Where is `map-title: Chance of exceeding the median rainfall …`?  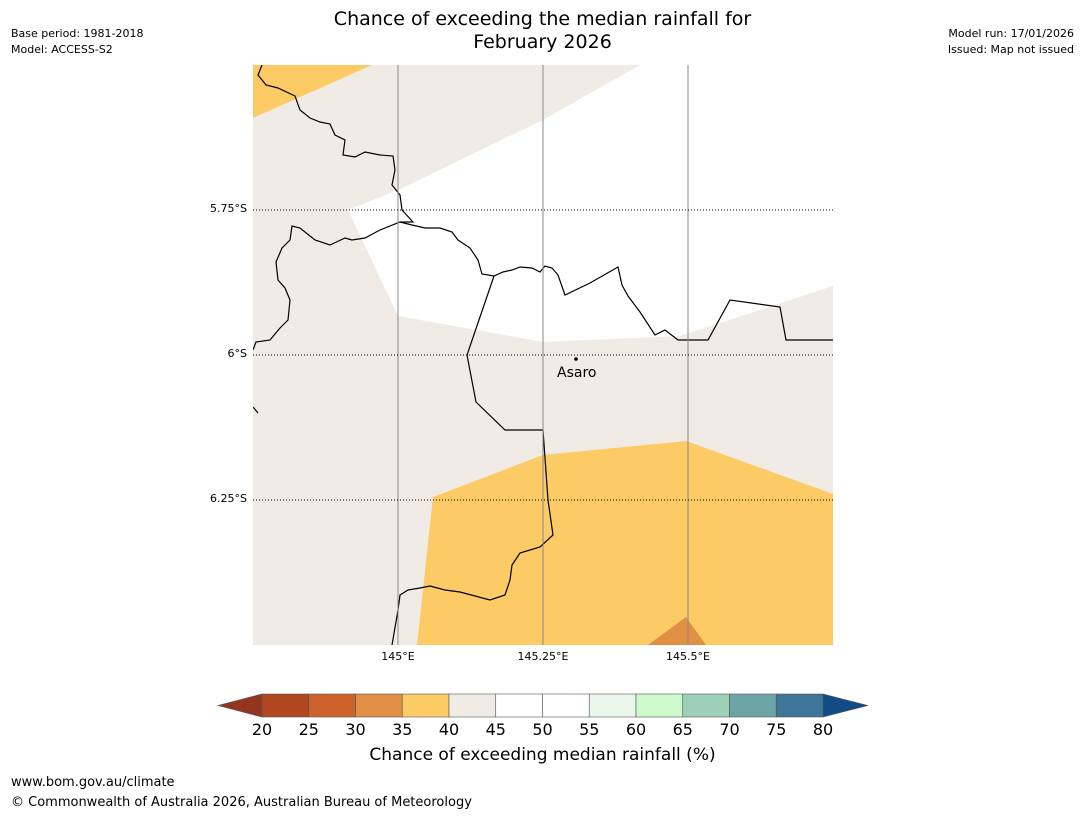 map-title: Chance of exceeding the median rainfall … is located at coordinates (542, 31).